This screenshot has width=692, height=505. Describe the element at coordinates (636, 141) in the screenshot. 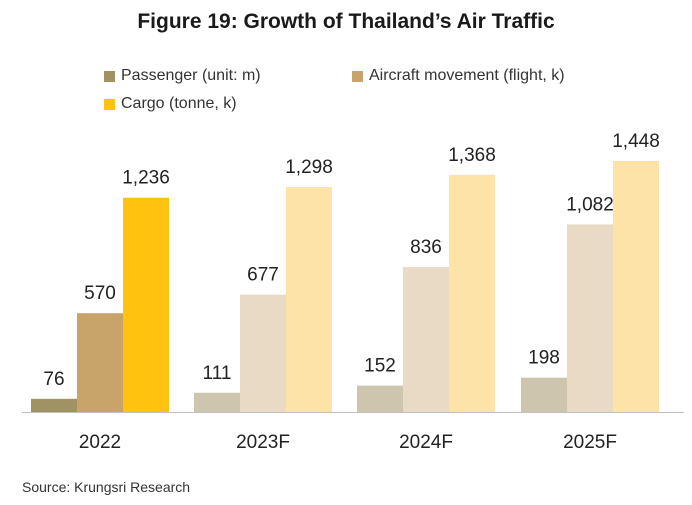

I see `data-label-cargo-2025f: 1,448` at that location.